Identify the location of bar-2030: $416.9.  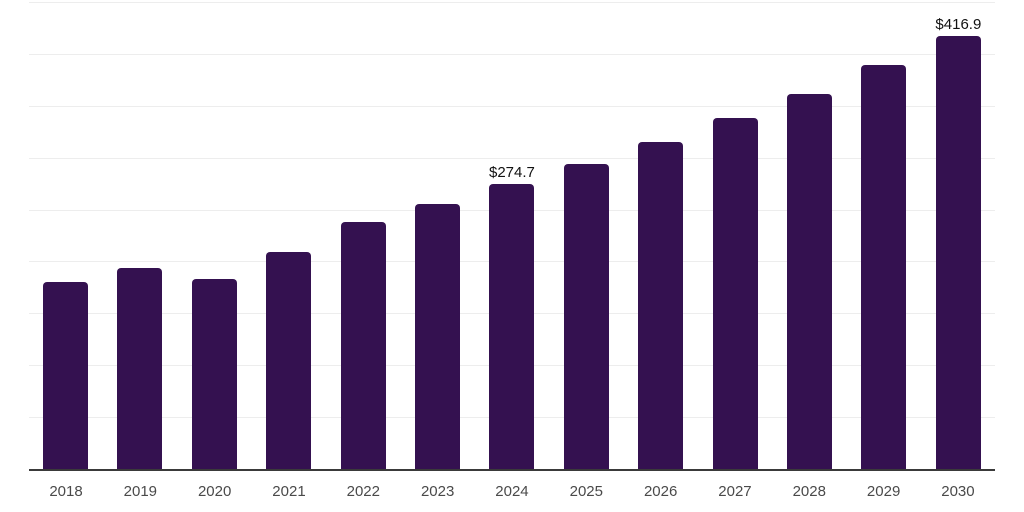
(958, 243).